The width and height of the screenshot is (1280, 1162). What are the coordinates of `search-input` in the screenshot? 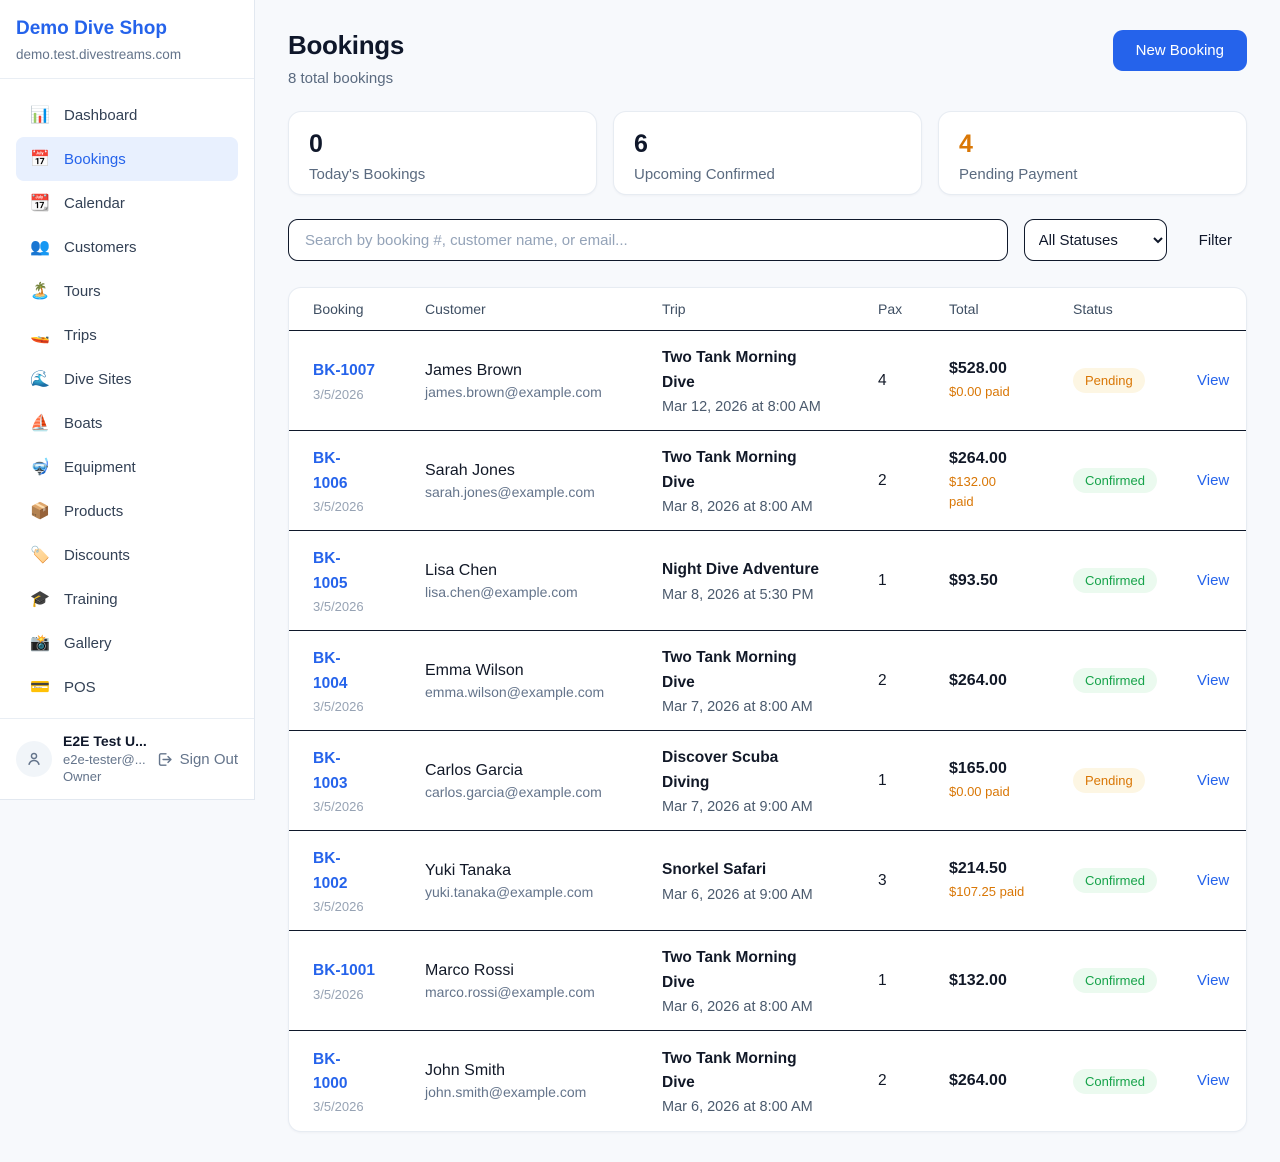 It's located at (648, 240).